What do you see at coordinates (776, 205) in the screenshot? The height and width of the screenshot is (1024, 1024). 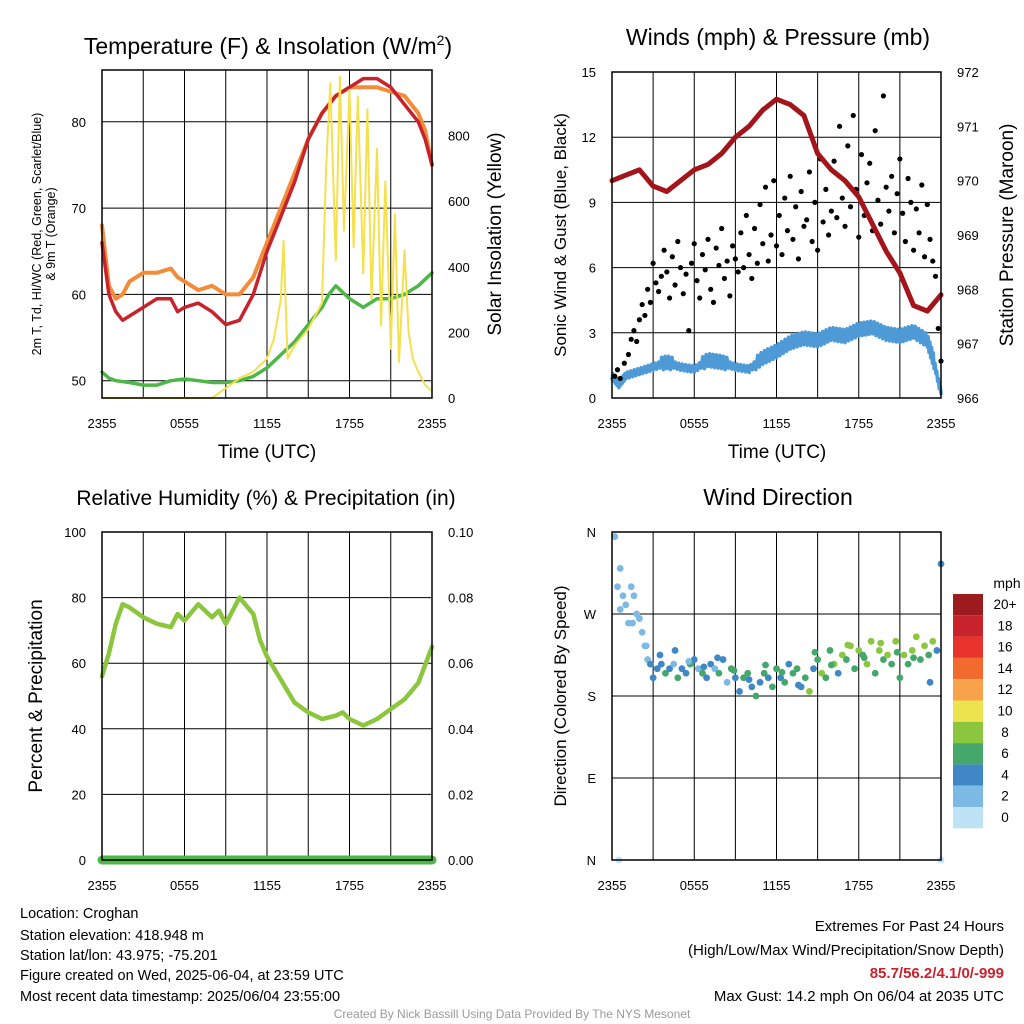 I see `pressure-line` at bounding box center [776, 205].